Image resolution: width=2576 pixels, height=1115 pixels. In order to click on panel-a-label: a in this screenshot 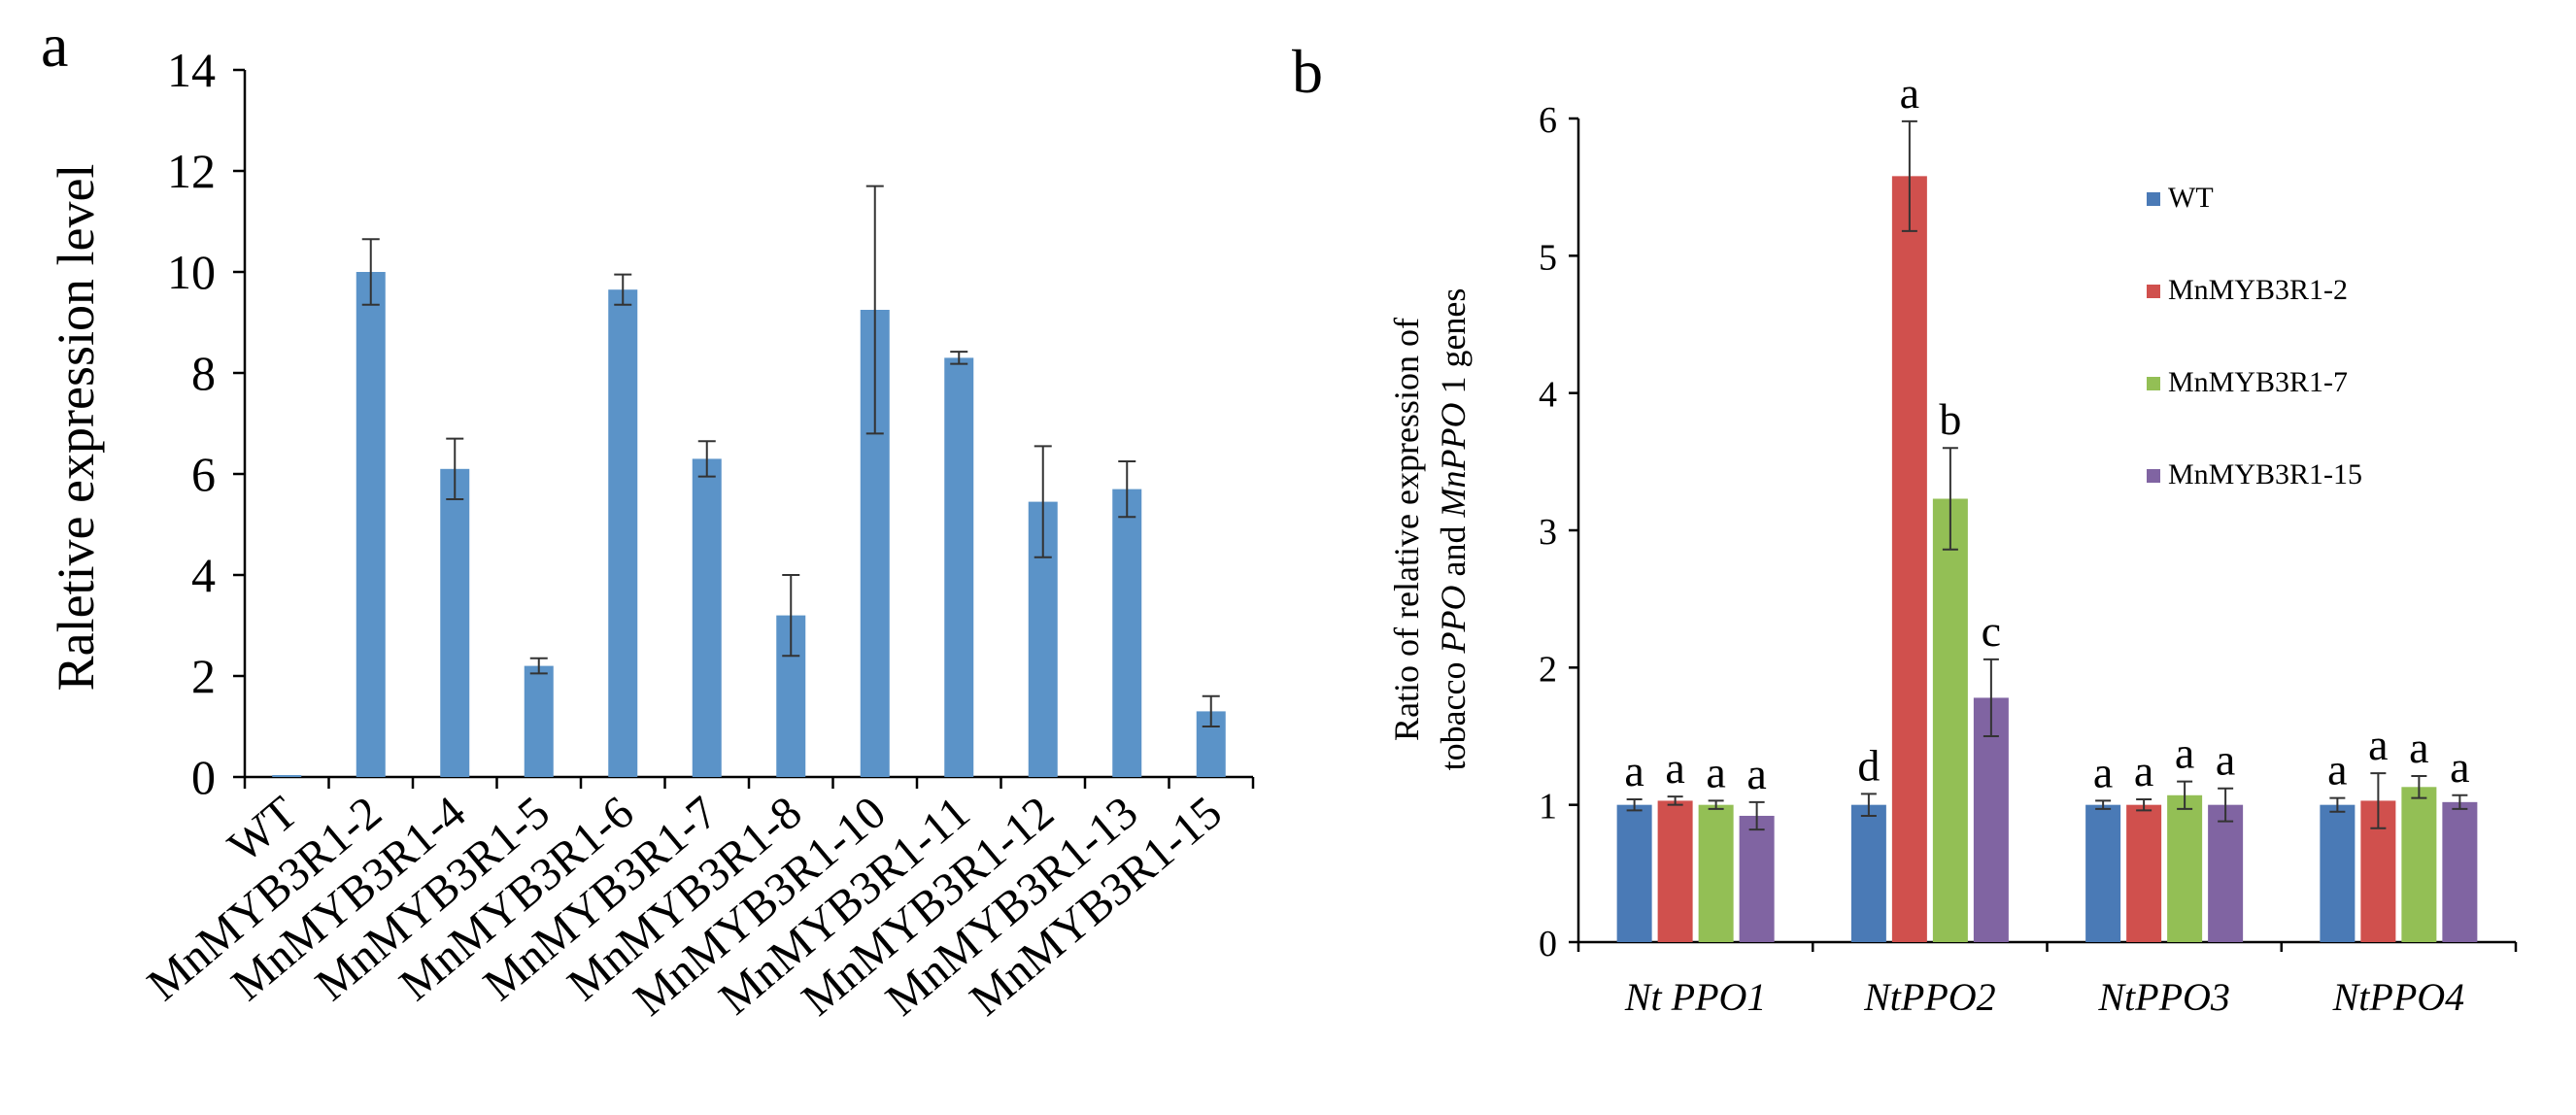, I will do `click(54, 45)`.